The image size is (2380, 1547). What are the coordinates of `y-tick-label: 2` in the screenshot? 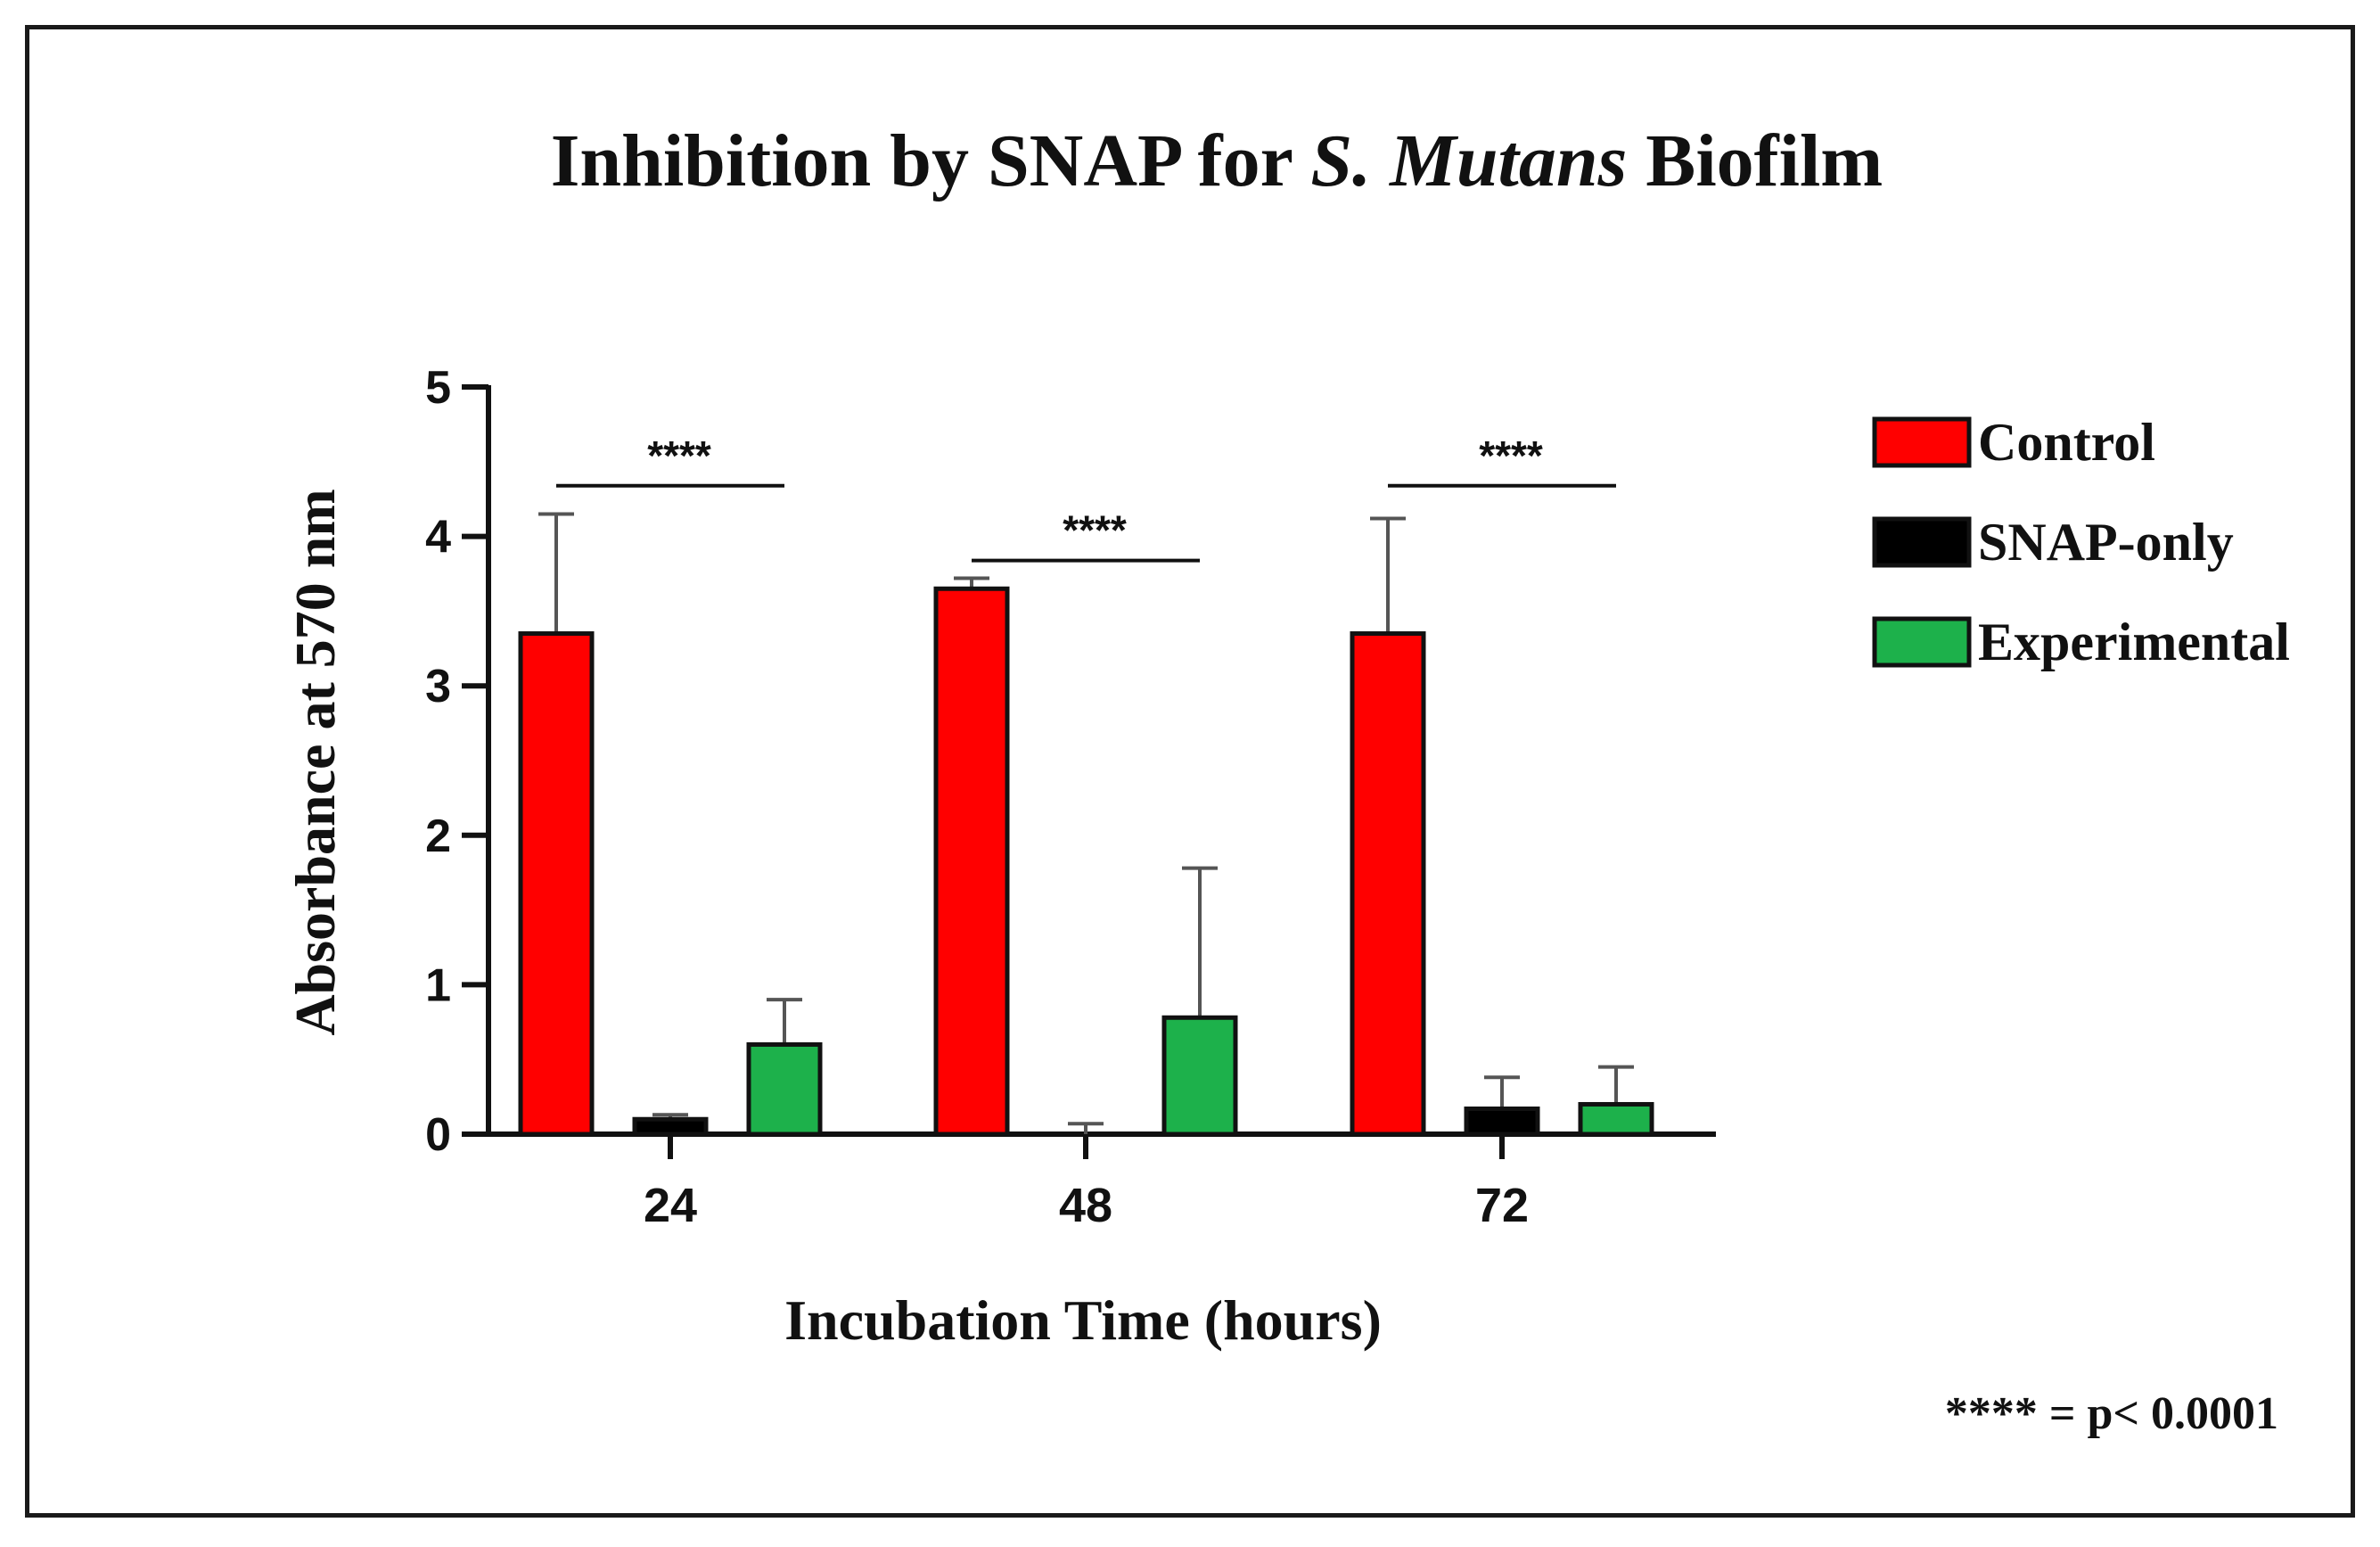 It's located at (438, 836).